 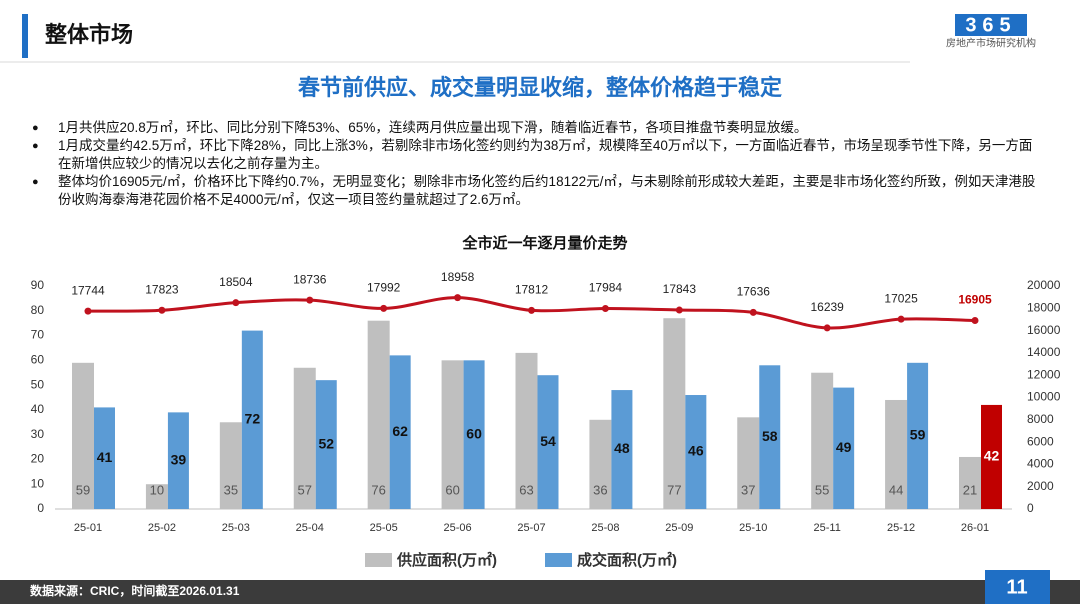 What do you see at coordinates (384, 288) in the screenshot?
I see `price-label: 17992` at bounding box center [384, 288].